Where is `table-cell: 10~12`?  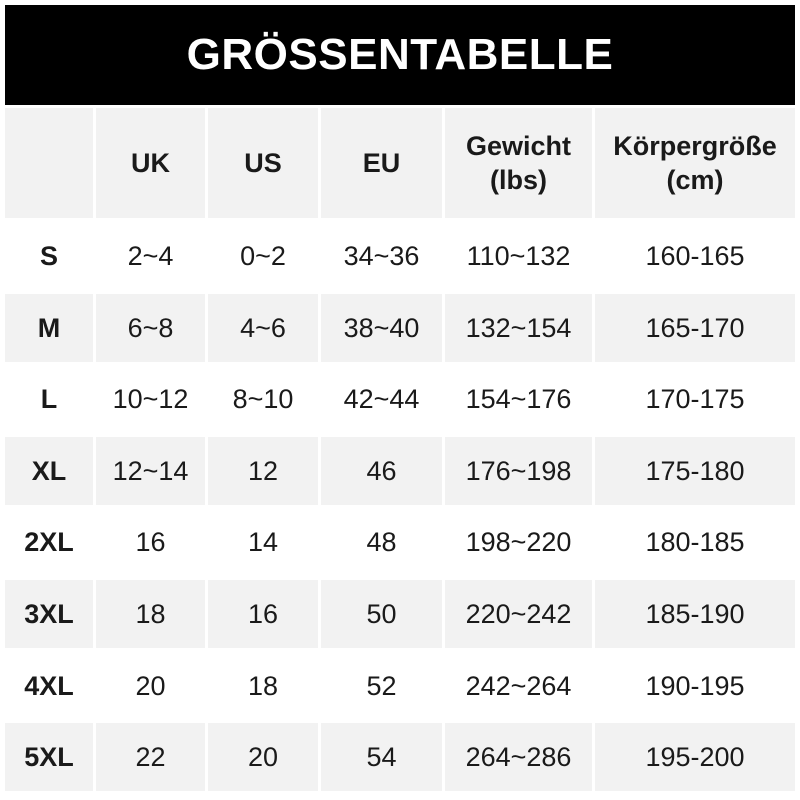
table-cell: 10~12 is located at coordinates (150, 399).